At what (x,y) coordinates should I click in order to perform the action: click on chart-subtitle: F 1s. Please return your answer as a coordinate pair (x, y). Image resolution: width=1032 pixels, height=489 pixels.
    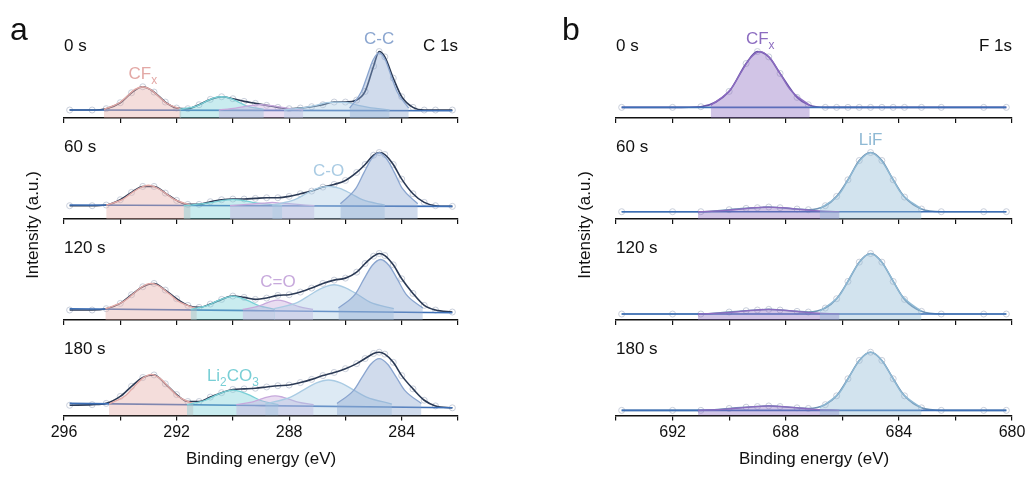
    Looking at the image, I should click on (995, 45).